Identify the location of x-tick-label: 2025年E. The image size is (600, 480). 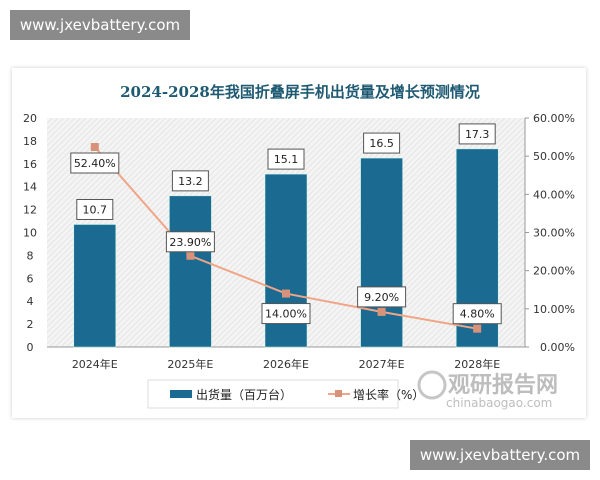
(190, 364).